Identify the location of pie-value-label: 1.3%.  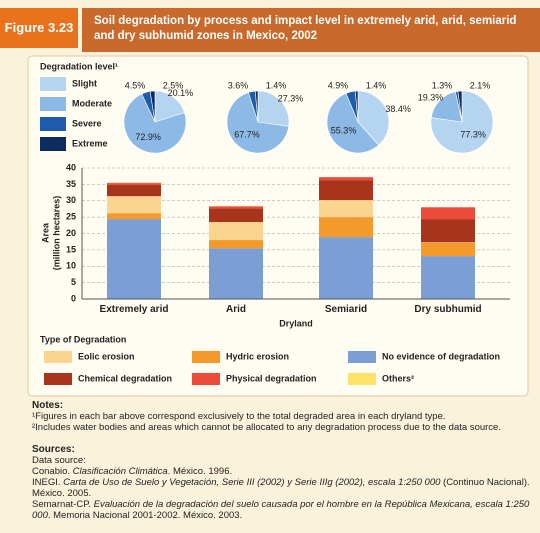
(442, 85).